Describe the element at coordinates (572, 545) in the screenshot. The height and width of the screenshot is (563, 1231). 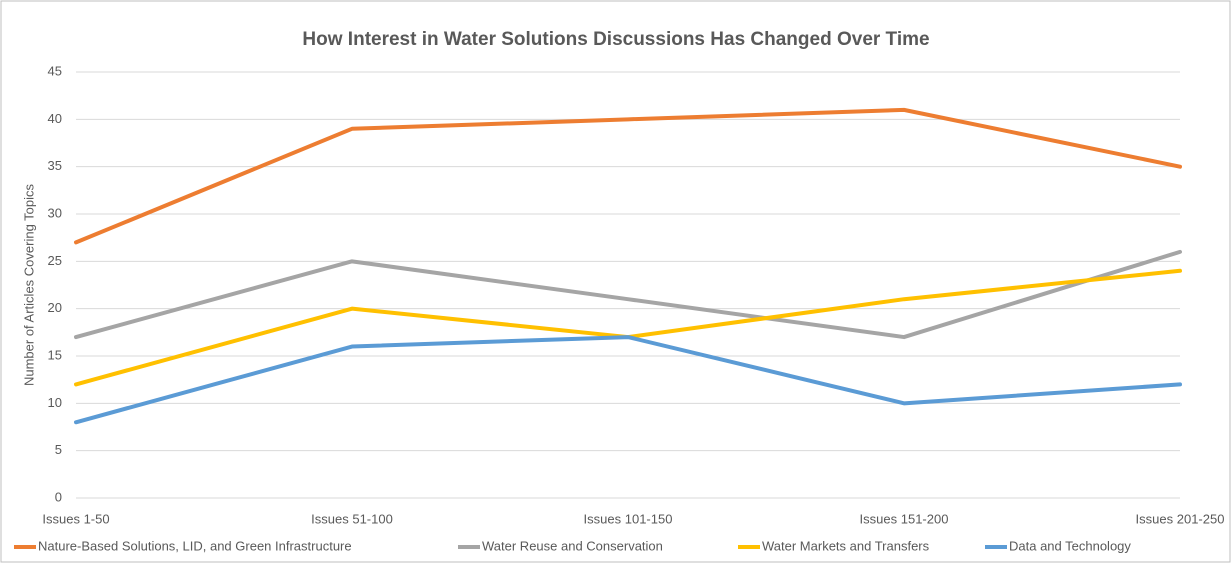
I see `legend-label: Water Reuse and Conservation` at that location.